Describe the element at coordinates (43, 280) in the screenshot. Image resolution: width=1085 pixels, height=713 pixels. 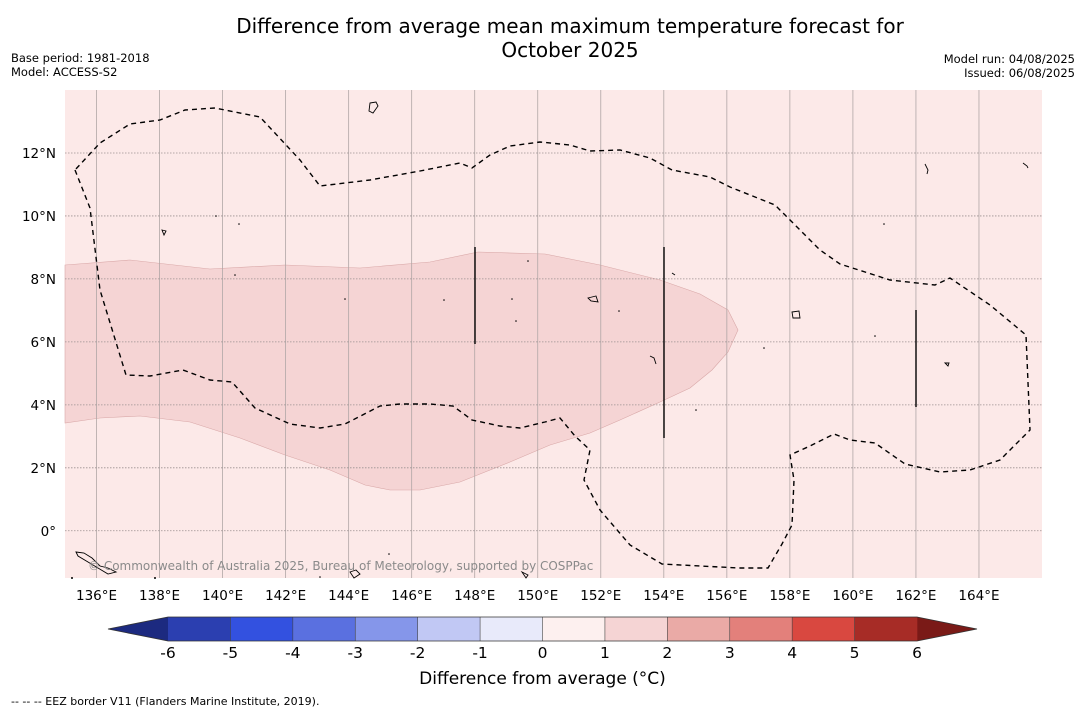
I see `lat-tick-label: 8°N` at that location.